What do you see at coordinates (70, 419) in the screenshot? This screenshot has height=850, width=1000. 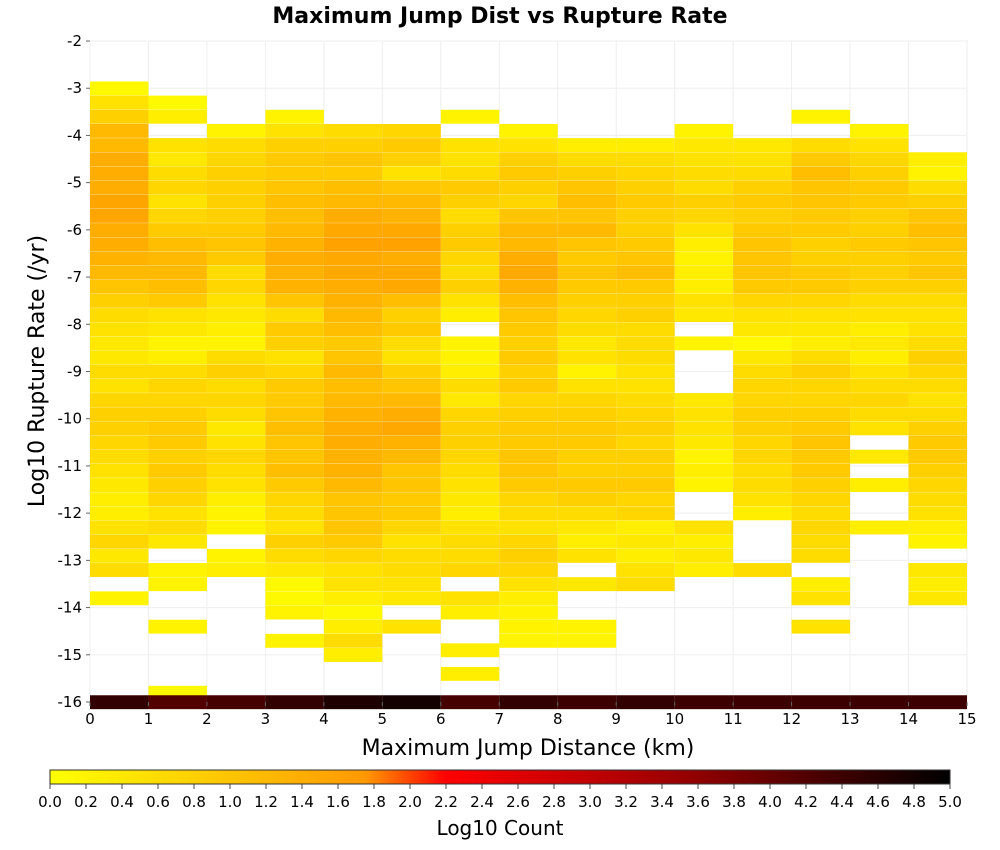 I see `y-tick-label: -10` at bounding box center [70, 419].